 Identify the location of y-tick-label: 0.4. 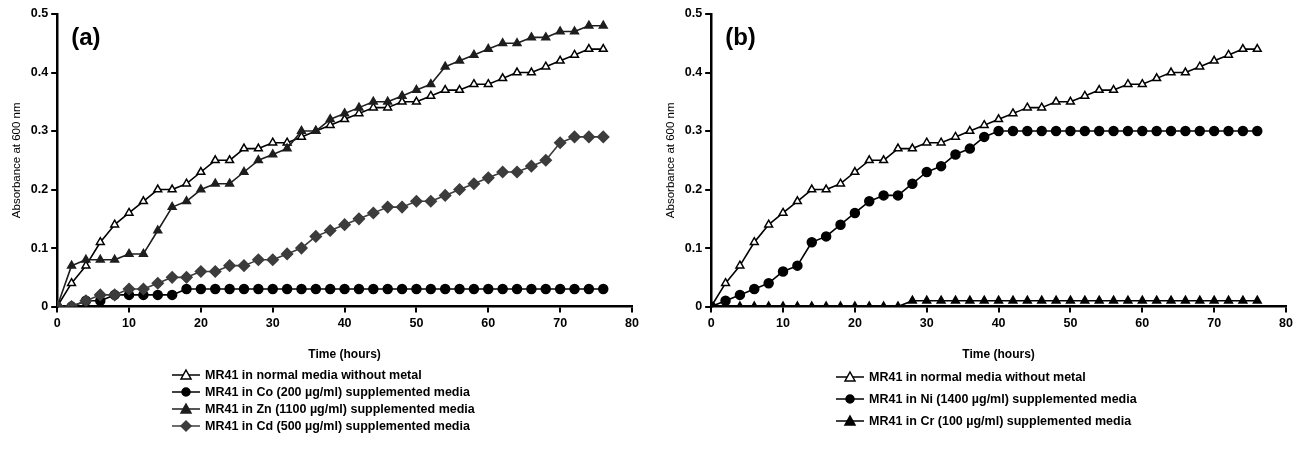
(39, 71).